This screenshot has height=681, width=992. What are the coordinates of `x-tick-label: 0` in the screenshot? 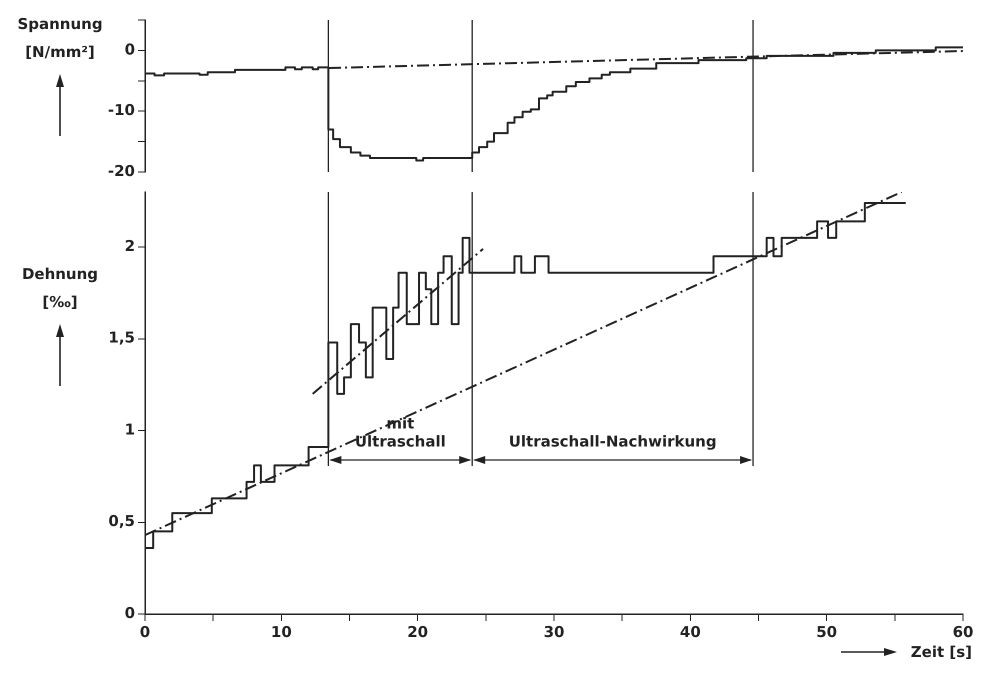 It's located at (145, 631).